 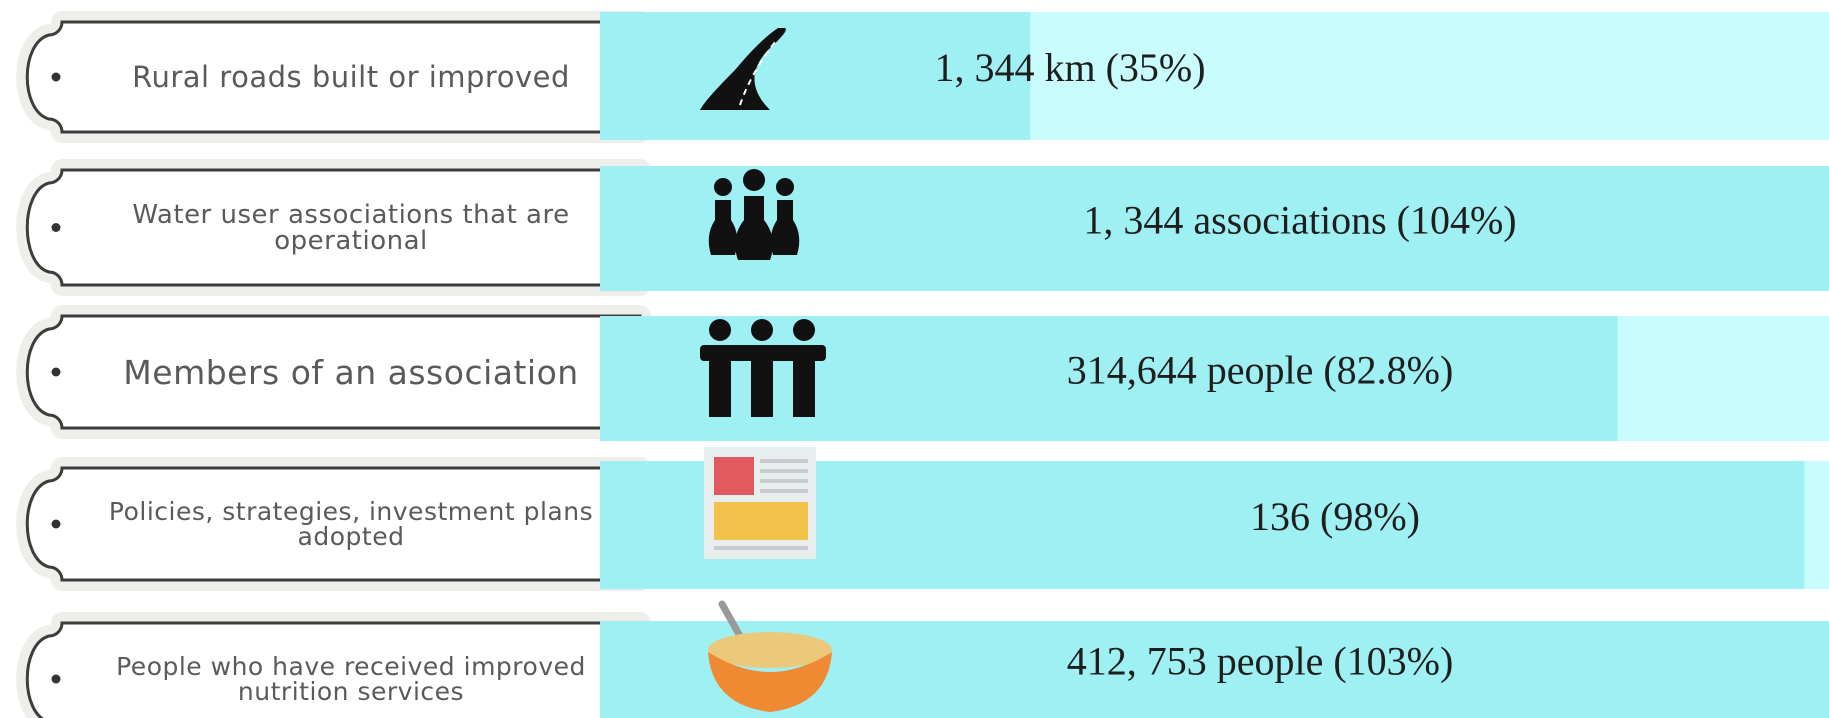 I want to click on value-label: 412, 753 people (103%), so click(x=1260, y=661).